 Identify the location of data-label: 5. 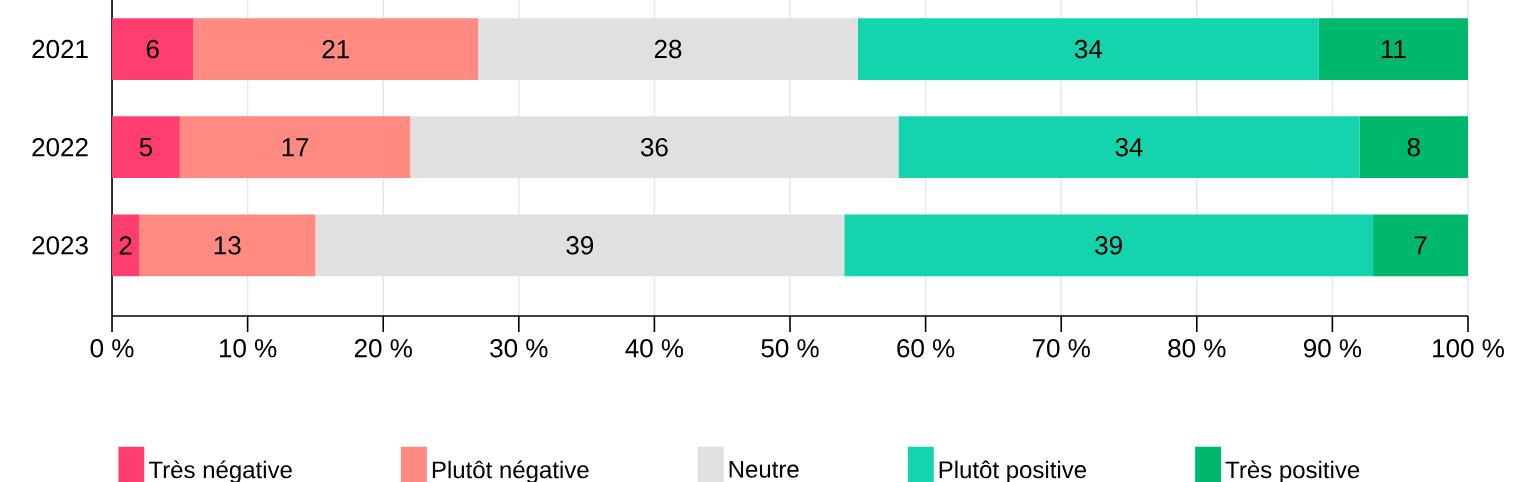
(146, 147).